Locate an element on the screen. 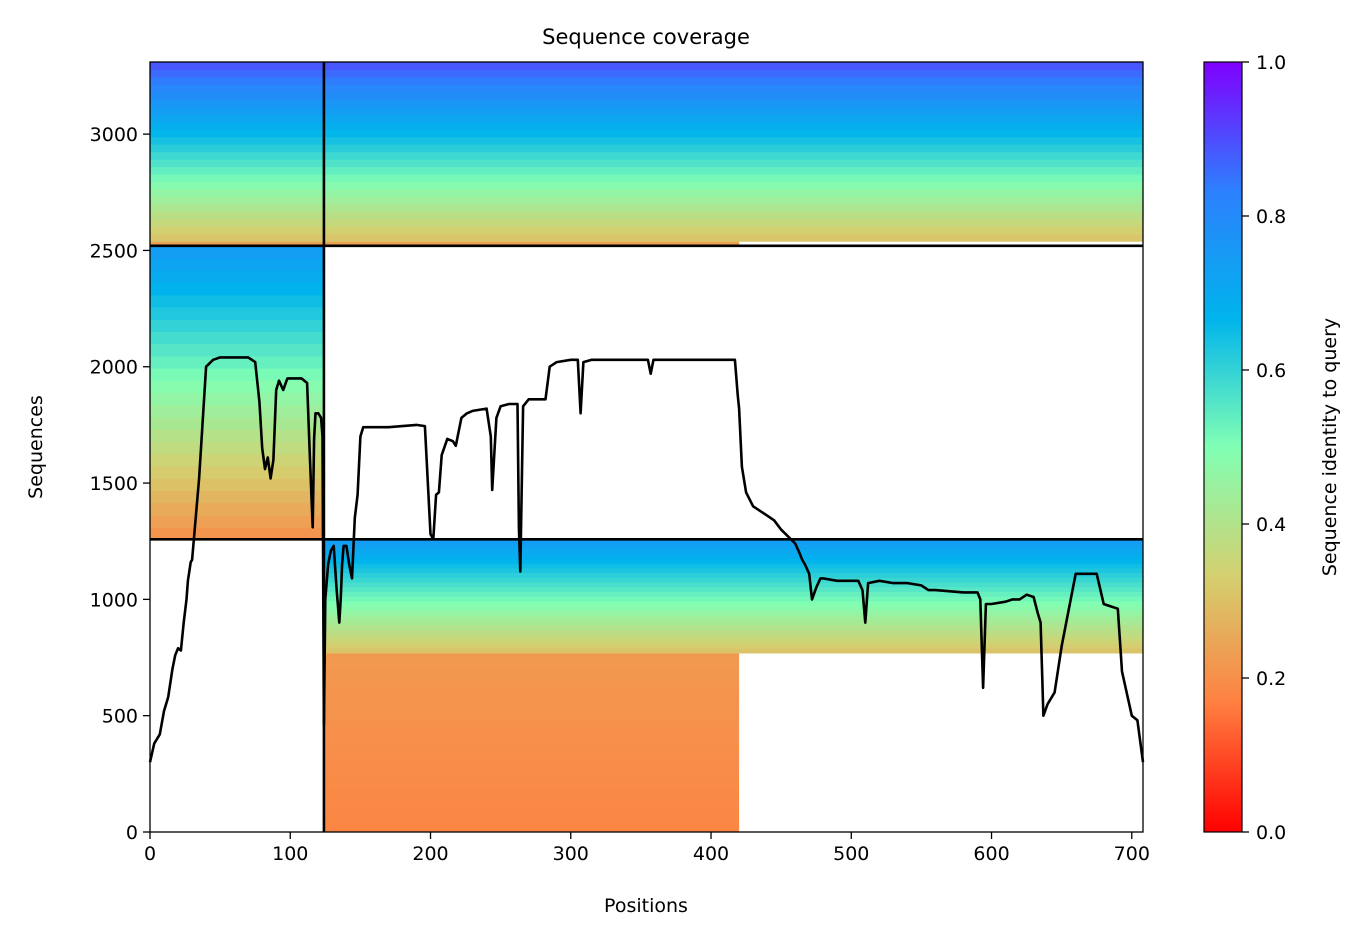 The width and height of the screenshot is (1364, 939). y-tick-label: 2500 is located at coordinates (114, 251).